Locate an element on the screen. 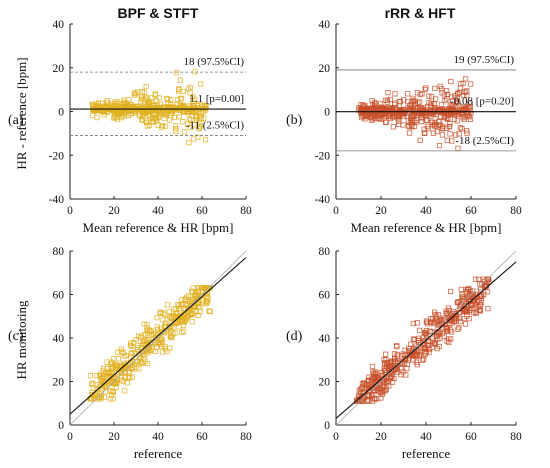 The width and height of the screenshot is (550, 468). reference-line-label: -0.08 [p=0.20] is located at coordinates (482, 102).